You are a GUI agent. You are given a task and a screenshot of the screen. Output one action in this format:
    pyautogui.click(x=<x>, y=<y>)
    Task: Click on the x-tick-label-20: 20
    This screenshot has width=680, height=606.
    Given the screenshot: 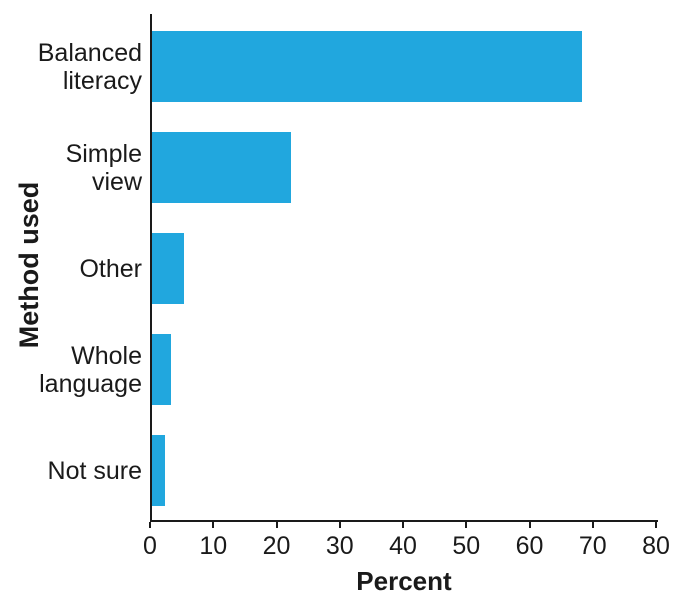 What is the action you would take?
    pyautogui.click(x=276, y=546)
    